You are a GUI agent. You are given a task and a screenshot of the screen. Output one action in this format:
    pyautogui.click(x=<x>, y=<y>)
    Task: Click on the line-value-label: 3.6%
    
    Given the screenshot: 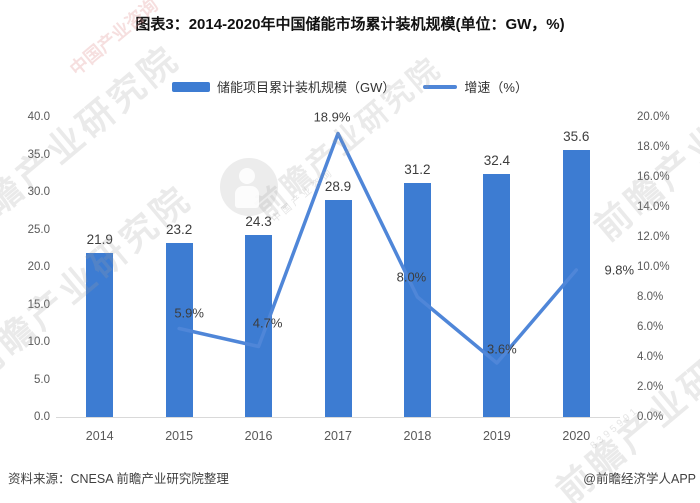 What is the action you would take?
    pyautogui.click(x=502, y=349)
    